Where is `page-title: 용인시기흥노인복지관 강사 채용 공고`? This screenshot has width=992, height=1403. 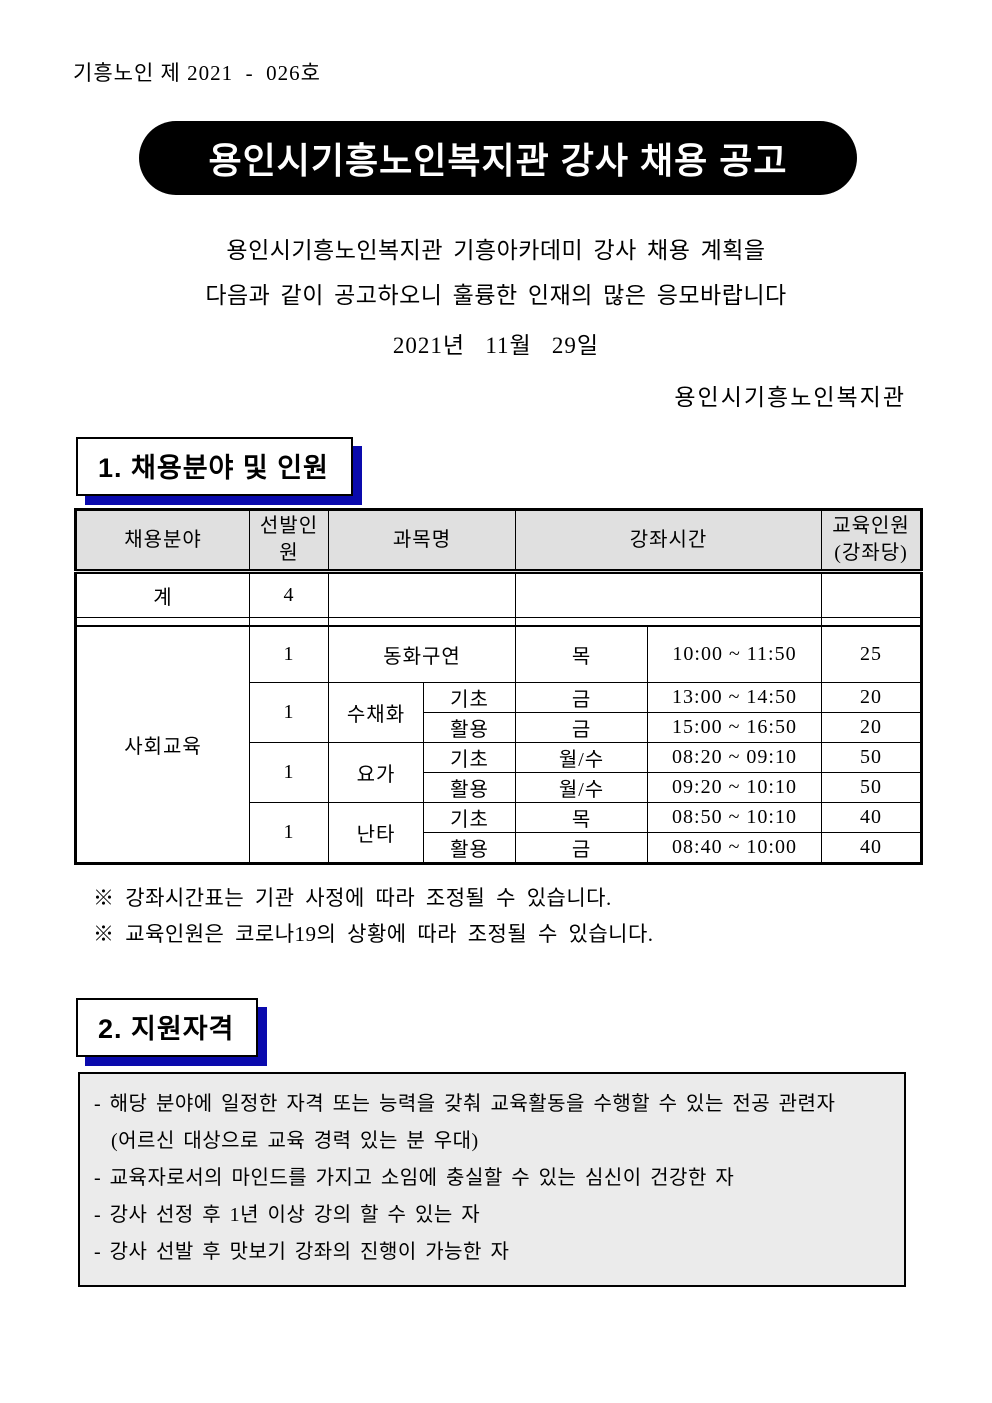 page-title: 용인시기흥노인복지관 강사 채용 공고 is located at coordinates (498, 160).